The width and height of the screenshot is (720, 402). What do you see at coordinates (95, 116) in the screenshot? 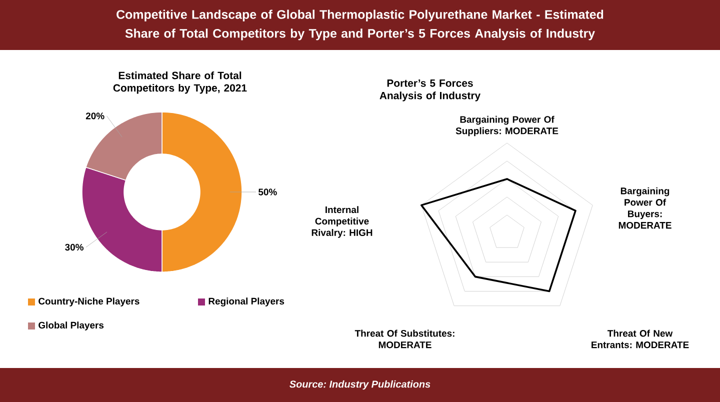
I see `data-label: 20%` at bounding box center [95, 116].